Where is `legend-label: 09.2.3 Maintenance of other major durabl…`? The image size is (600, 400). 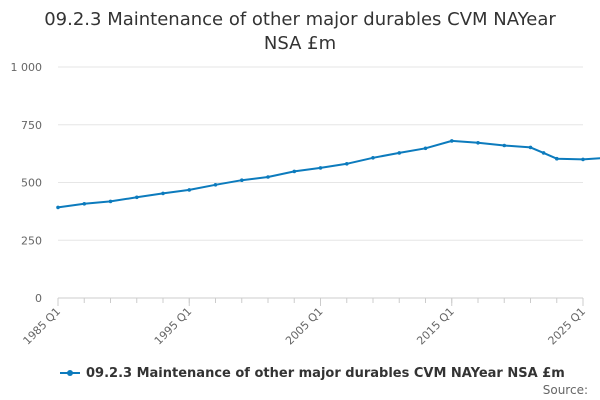
legend-label: 09.2.3 Maintenance of other major durabl… is located at coordinates (325, 373).